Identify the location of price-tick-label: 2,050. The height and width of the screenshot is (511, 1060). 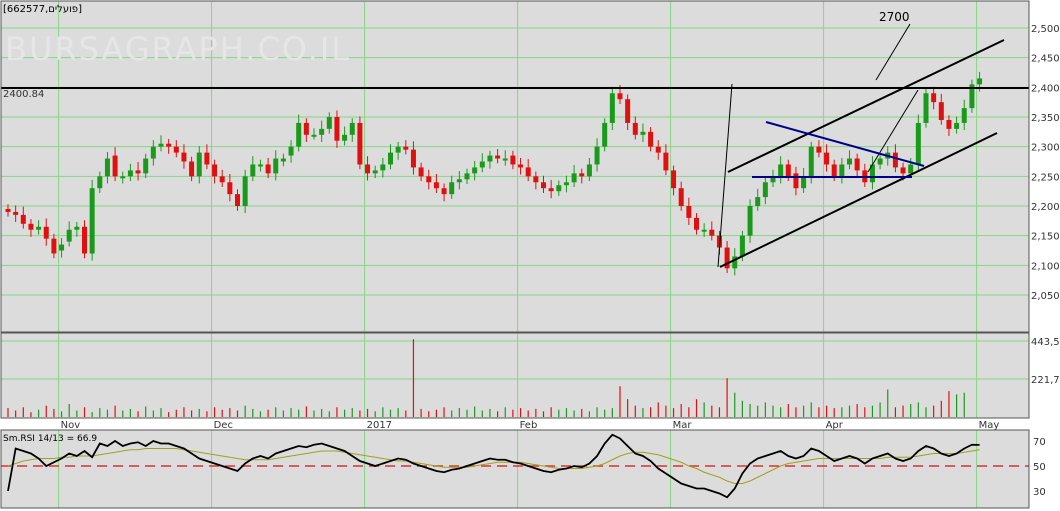
(1045, 296).